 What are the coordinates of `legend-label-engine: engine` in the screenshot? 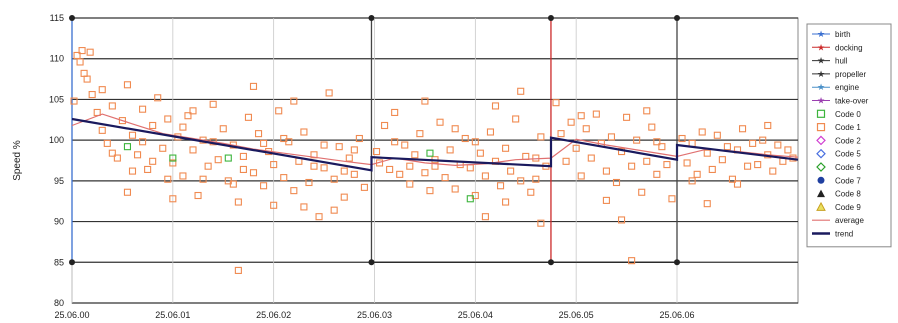 It's located at (847, 87).